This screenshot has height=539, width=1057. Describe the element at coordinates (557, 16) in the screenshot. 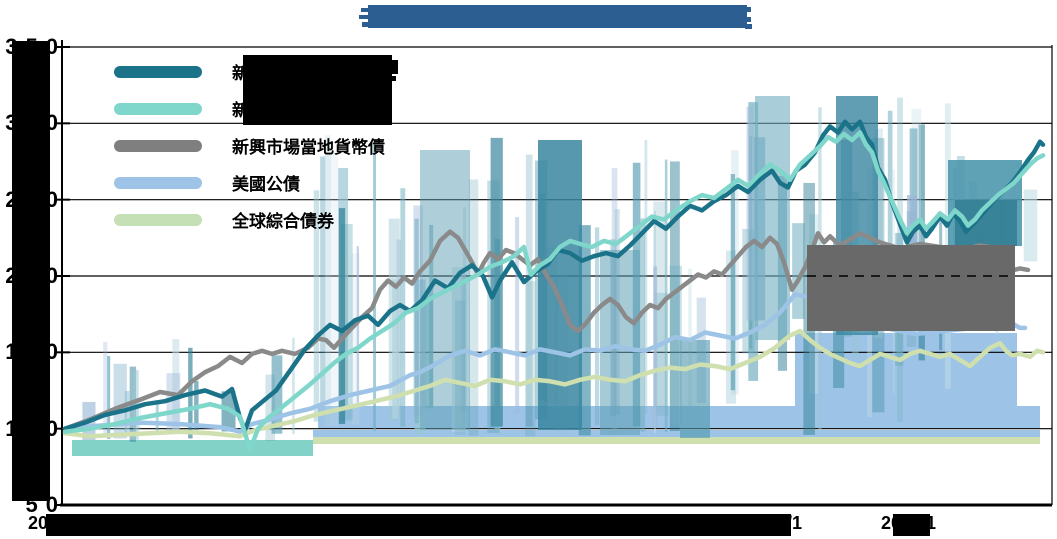

I see `chart-title-bar` at that location.